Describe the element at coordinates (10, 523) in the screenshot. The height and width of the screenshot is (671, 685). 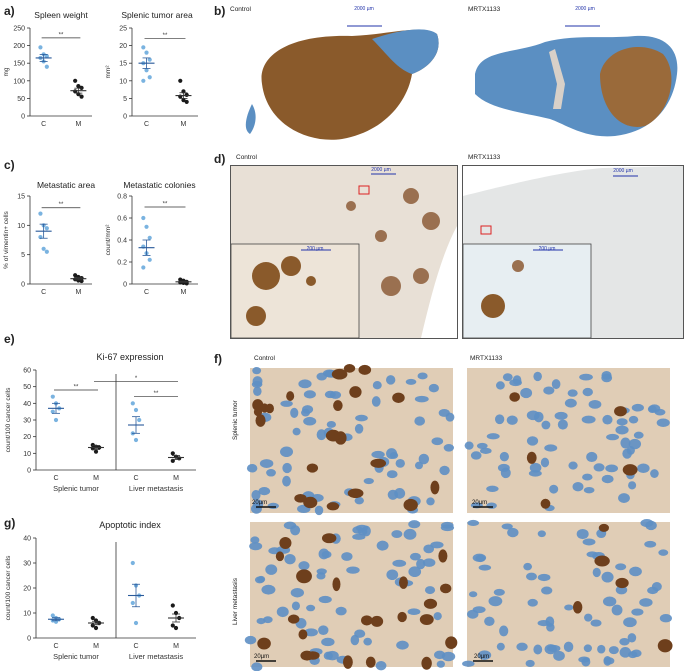
I see `panel-label-g: g)` at that location.